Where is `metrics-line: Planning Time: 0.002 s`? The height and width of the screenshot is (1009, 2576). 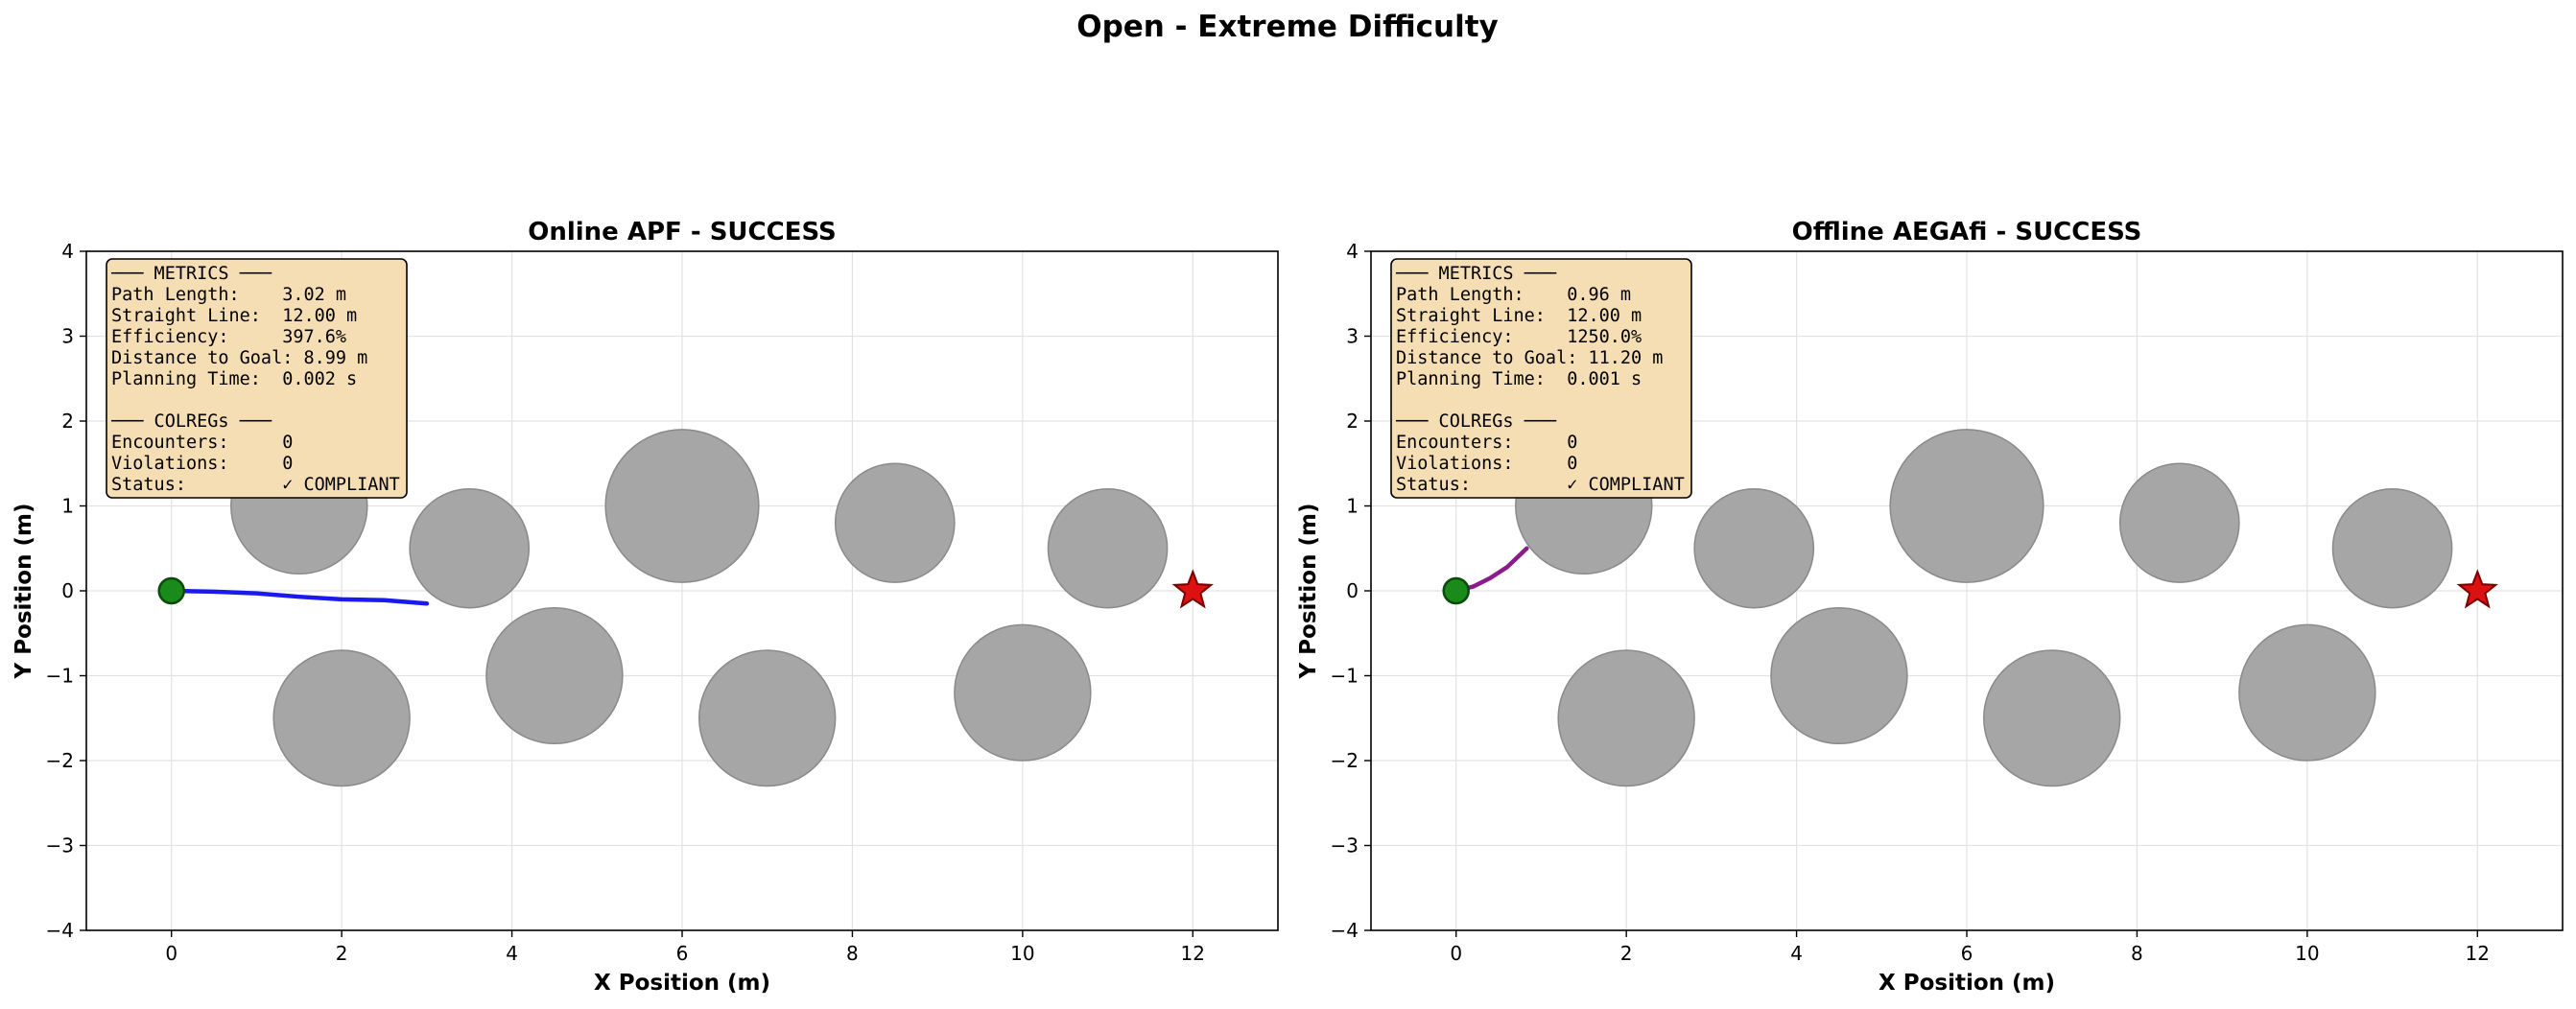
metrics-line: Planning Time: 0.002 s is located at coordinates (234, 379).